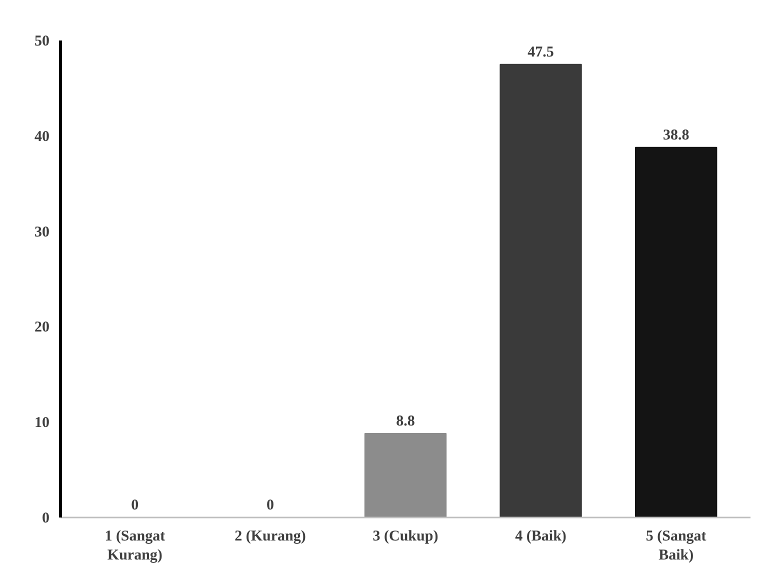  I want to click on x-tick-label: 3 (Cukup), so click(405, 536).